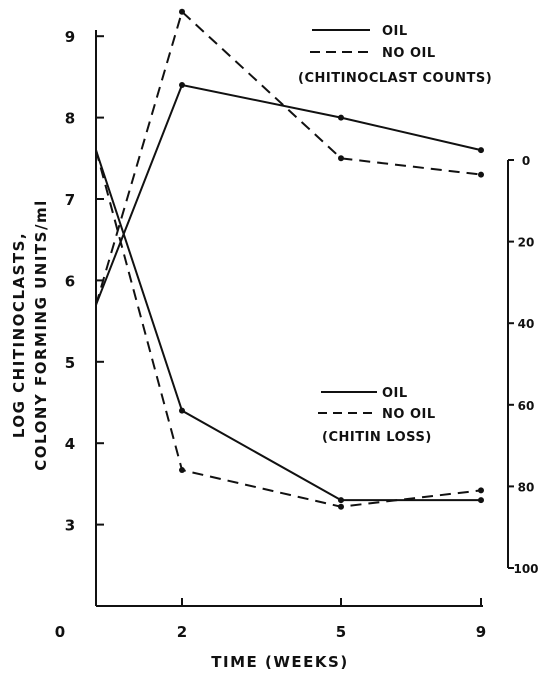 This screenshot has height=682, width=543. Describe the element at coordinates (70, 119) in the screenshot. I see `y-left-tick-label: 8` at that location.